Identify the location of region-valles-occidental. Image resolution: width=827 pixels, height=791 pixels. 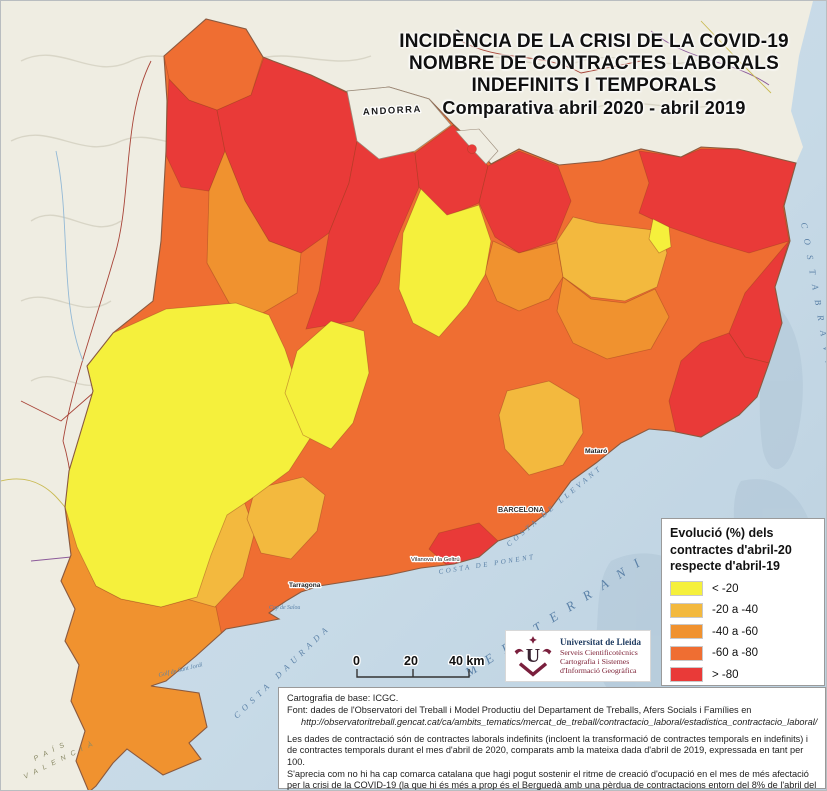
(541, 428).